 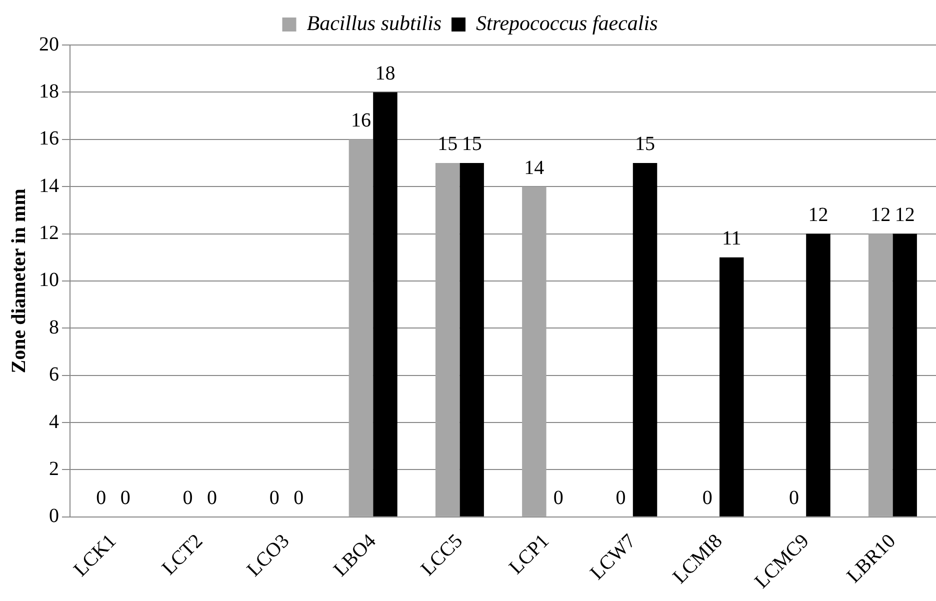 I want to click on y-tick-label: 10, so click(x=49, y=280).